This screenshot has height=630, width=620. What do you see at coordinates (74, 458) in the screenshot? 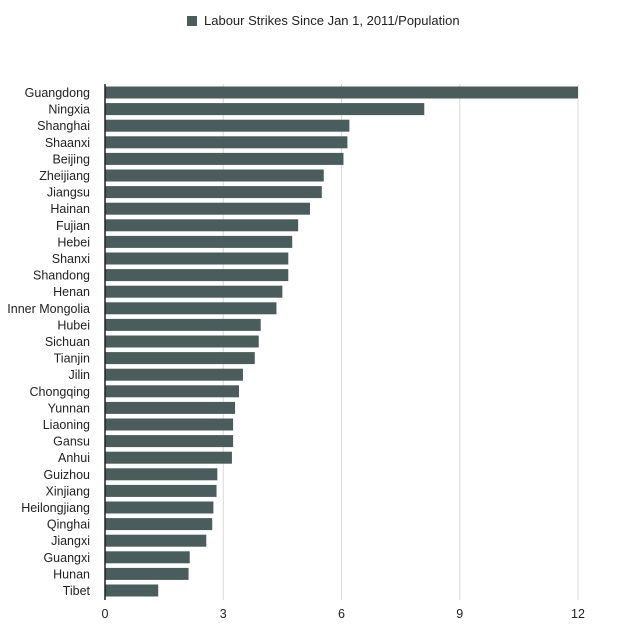
I see `category-label-anhui: Anhui` at bounding box center [74, 458].